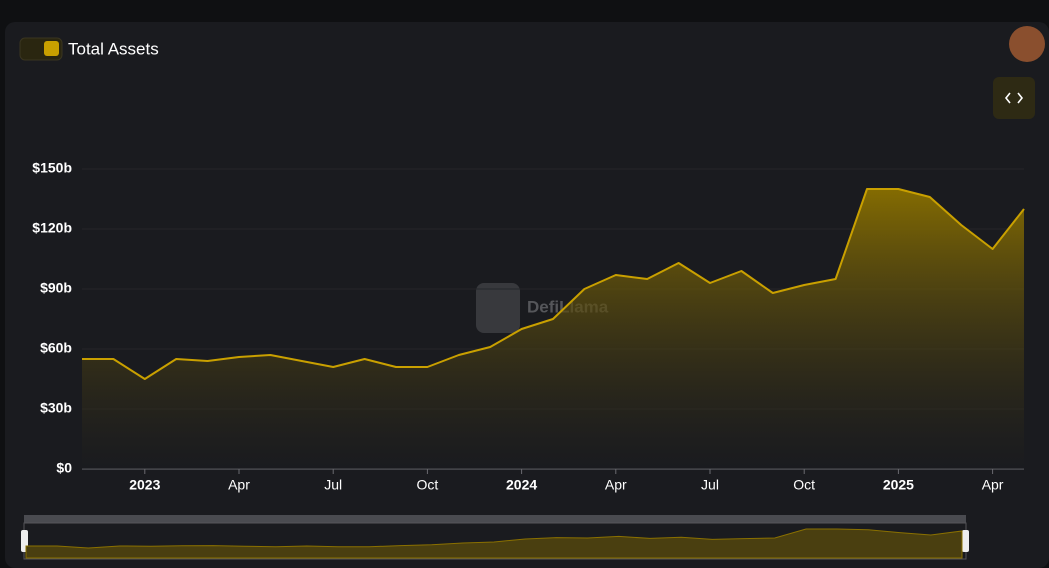  Describe the element at coordinates (56, 288) in the screenshot. I see `y-tick-label: $90b` at that location.